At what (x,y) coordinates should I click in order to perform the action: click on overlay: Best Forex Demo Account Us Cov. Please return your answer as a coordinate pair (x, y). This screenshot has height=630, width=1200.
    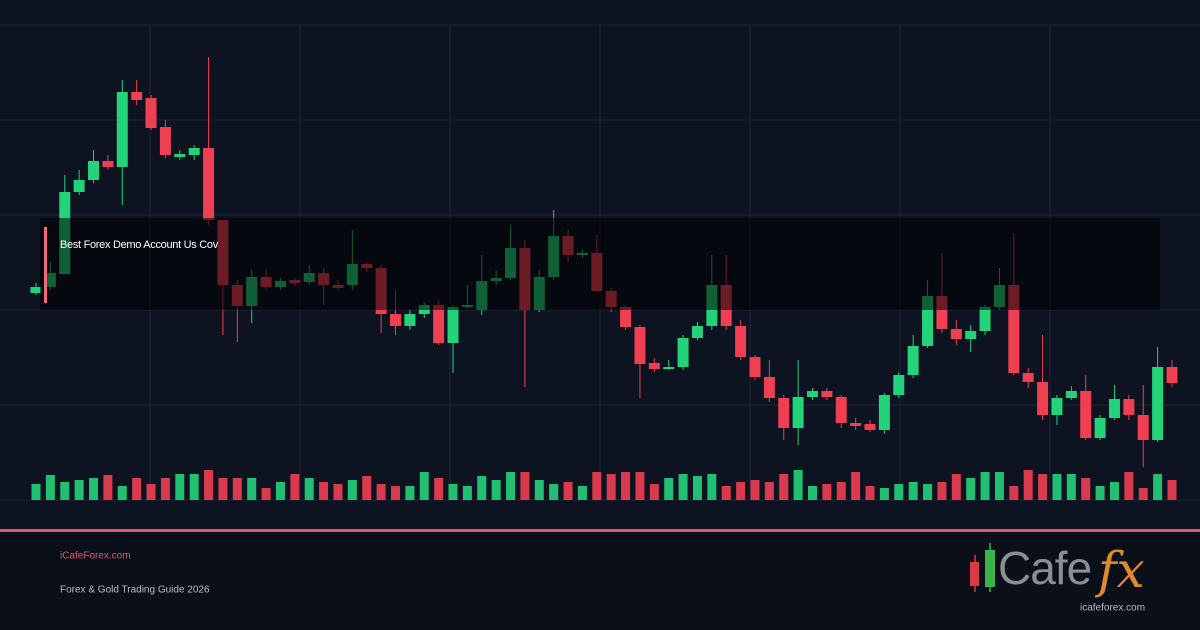
    Looking at the image, I should click on (600, 264).